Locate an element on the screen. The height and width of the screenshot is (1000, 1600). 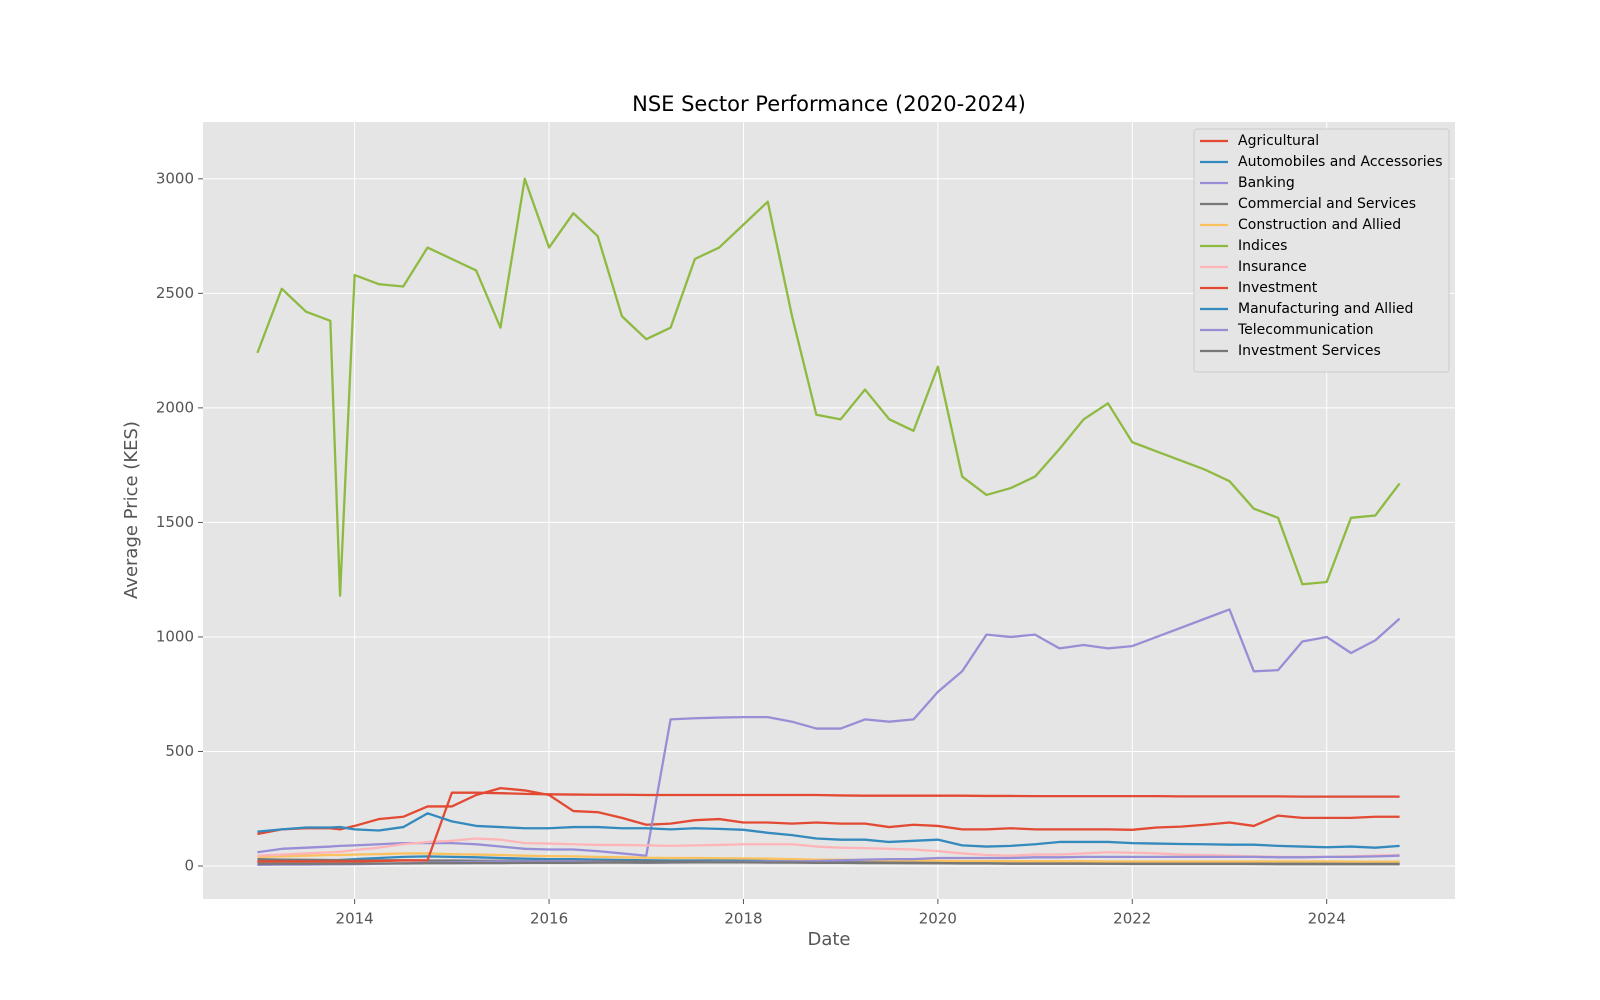
legend-label: Construction and Allied is located at coordinates (1319, 225).